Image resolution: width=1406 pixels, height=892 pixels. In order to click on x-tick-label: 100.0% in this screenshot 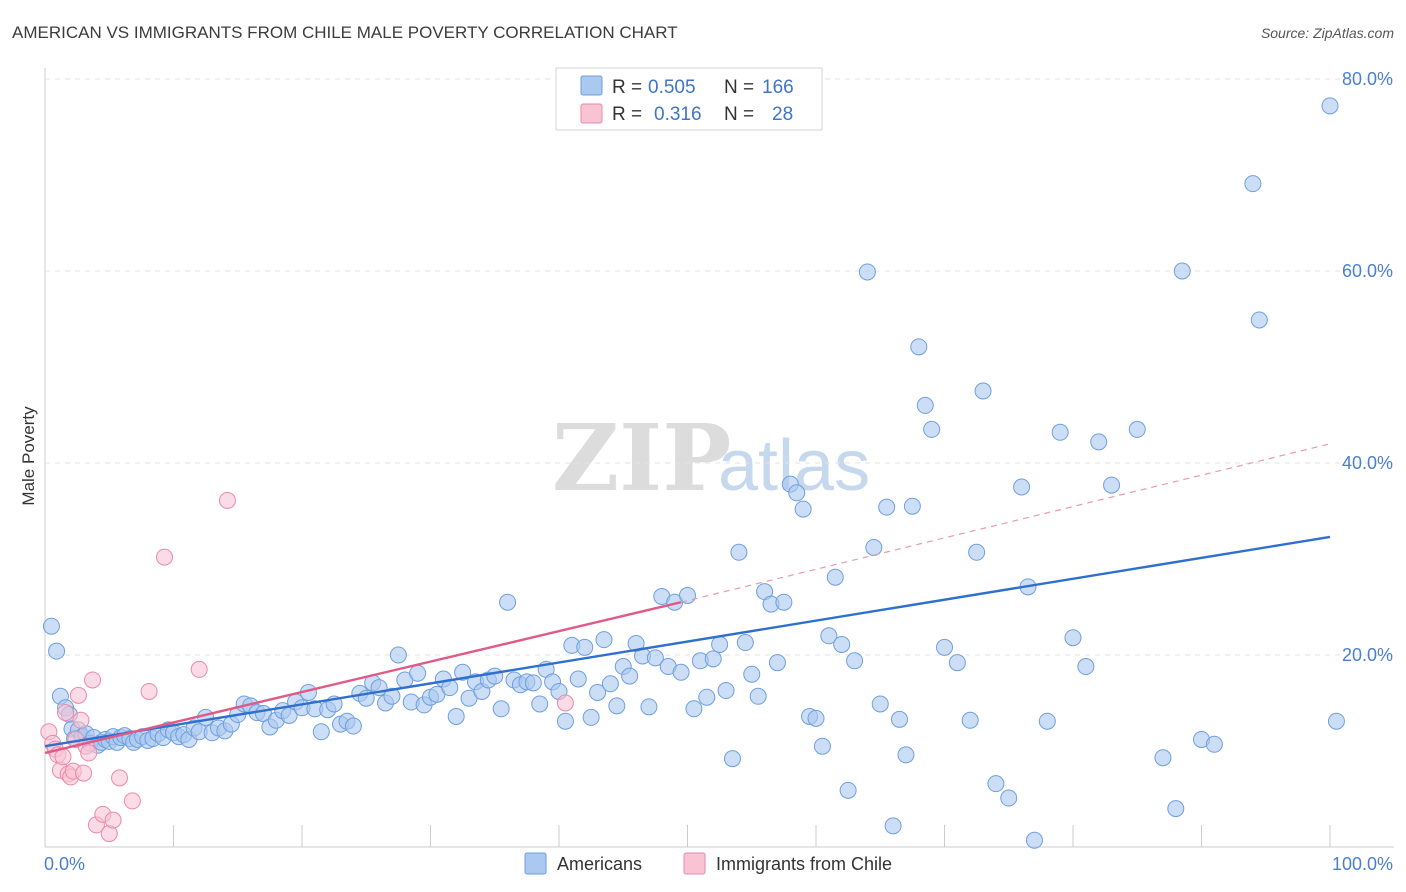, I will do `click(1362, 864)`.